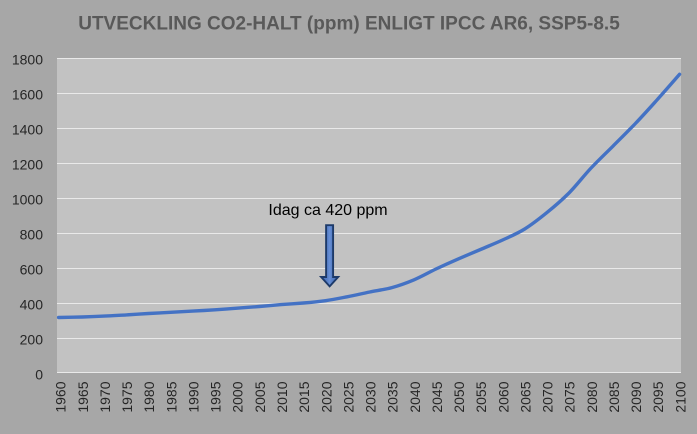  I want to click on svg-text: 2050, so click(459, 396).